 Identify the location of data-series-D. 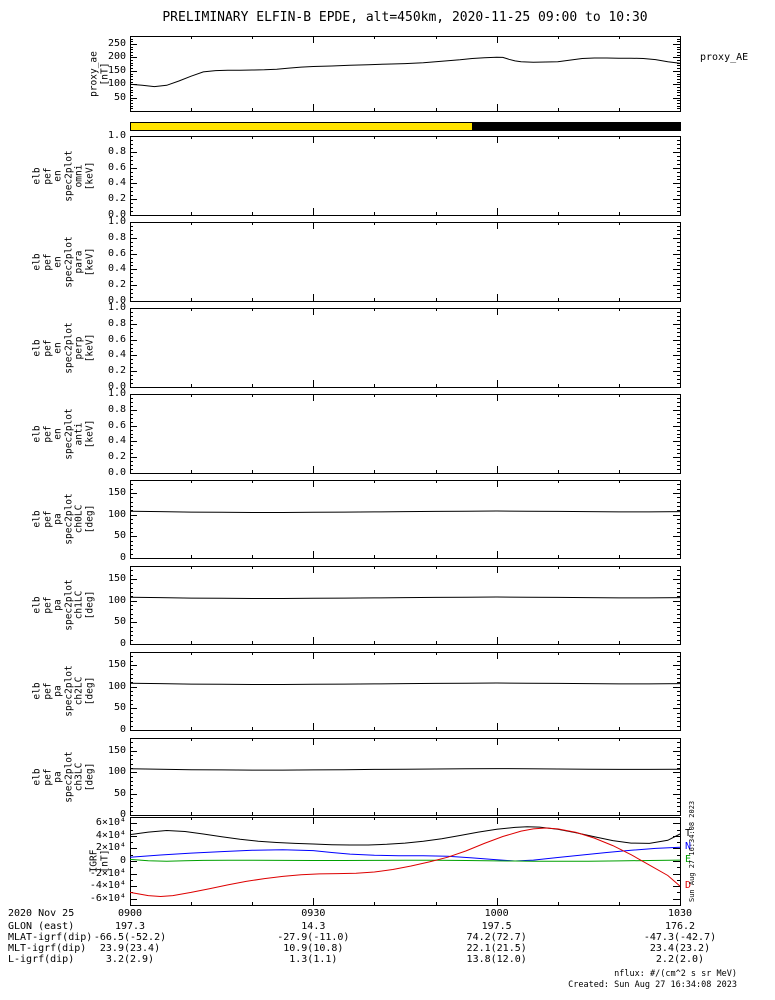
(405, 862).